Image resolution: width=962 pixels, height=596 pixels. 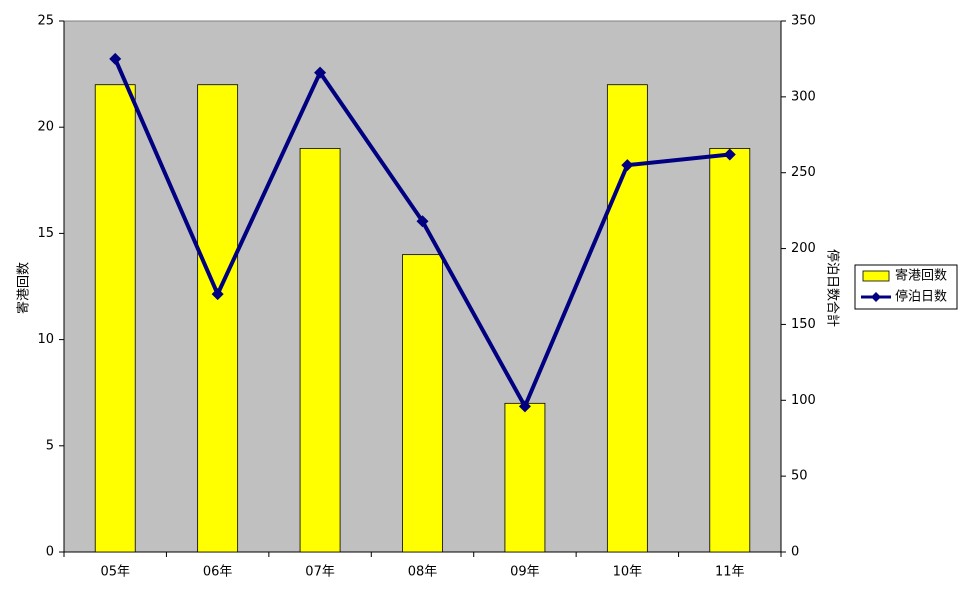 I want to click on legend-marker, so click(x=876, y=297).